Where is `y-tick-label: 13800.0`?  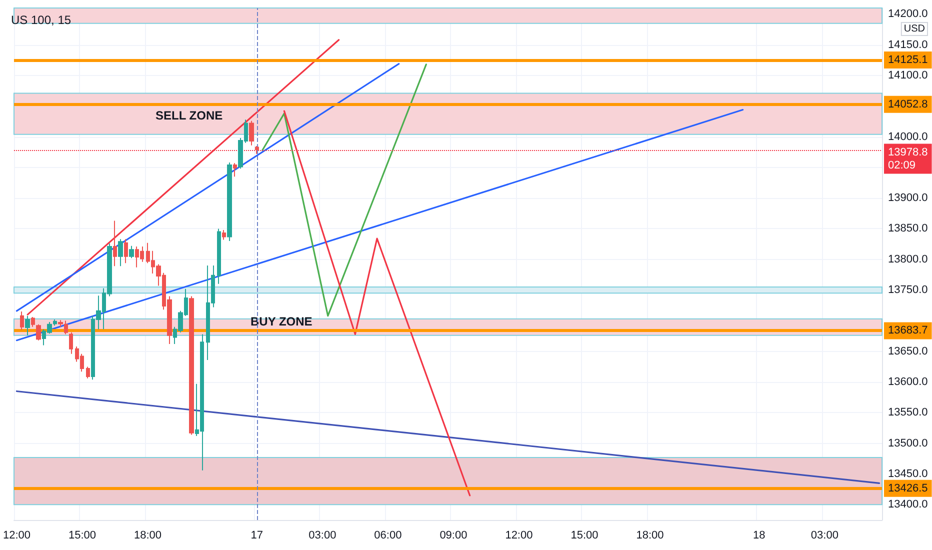 y-tick-label: 13800.0 is located at coordinates (908, 259).